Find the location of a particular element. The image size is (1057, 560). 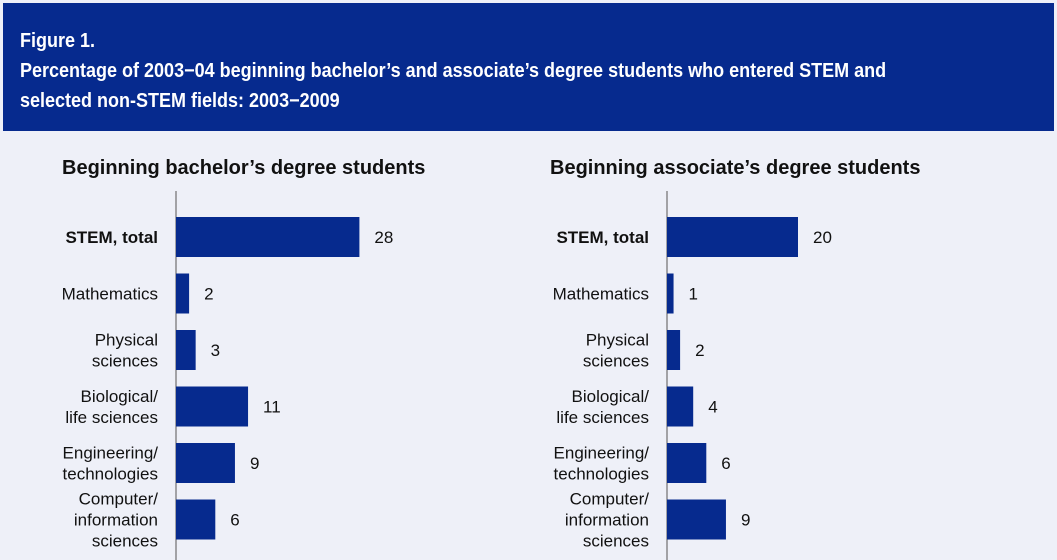

bar-value-label: 20 is located at coordinates (822, 237).